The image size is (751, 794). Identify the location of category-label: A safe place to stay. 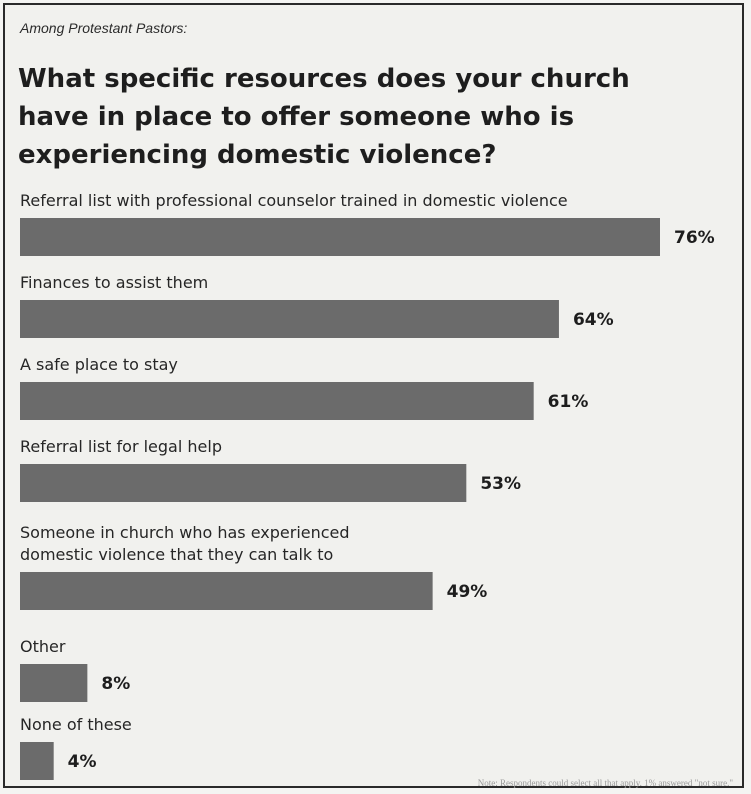
(99, 364).